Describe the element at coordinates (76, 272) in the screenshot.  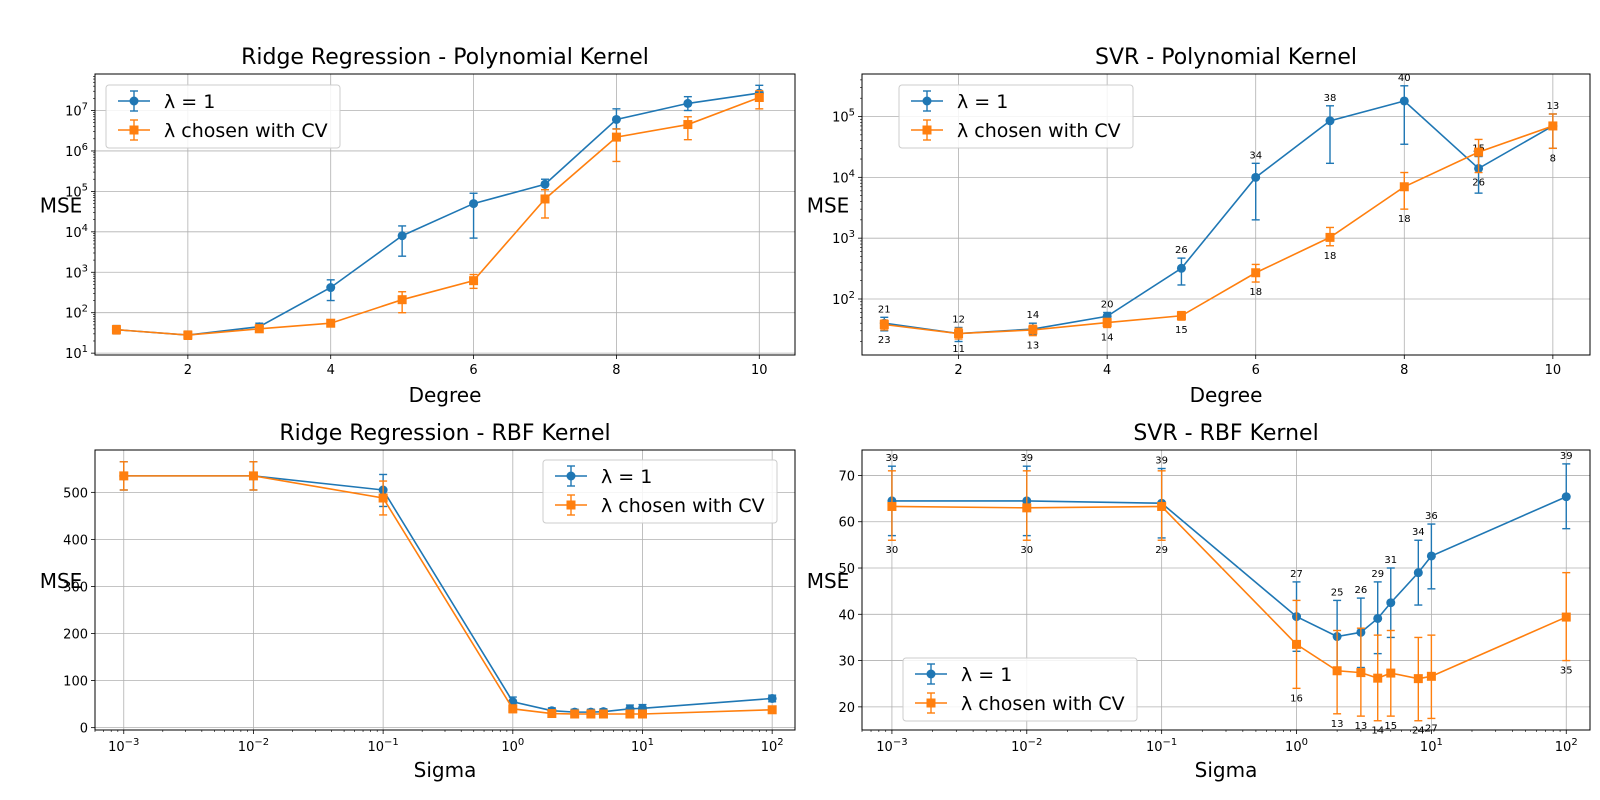
I see `y-tick-label: 10³` at that location.